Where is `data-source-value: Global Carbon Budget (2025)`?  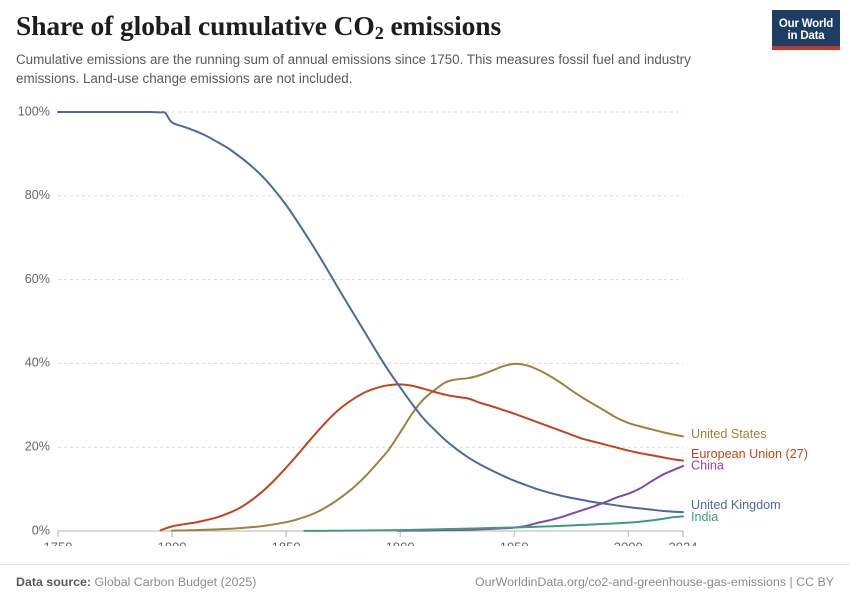
data-source-value: Global Carbon Budget (2025) is located at coordinates (175, 582).